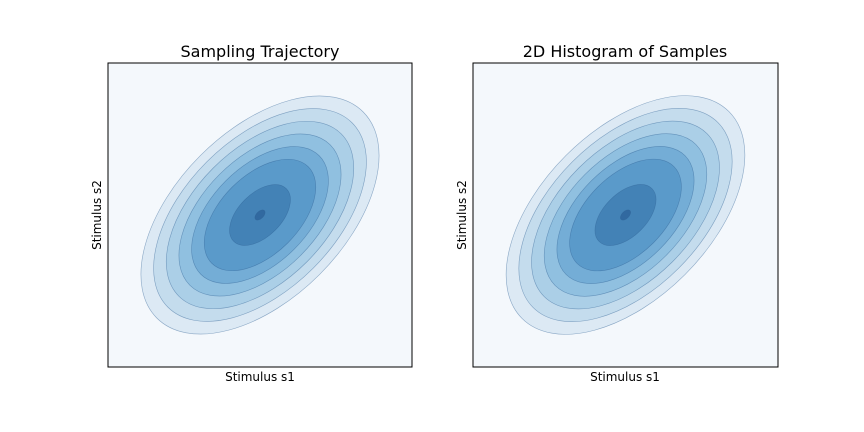  What do you see at coordinates (625, 51) in the screenshot?
I see `panel-title: 2D Histogram of Samples` at bounding box center [625, 51].